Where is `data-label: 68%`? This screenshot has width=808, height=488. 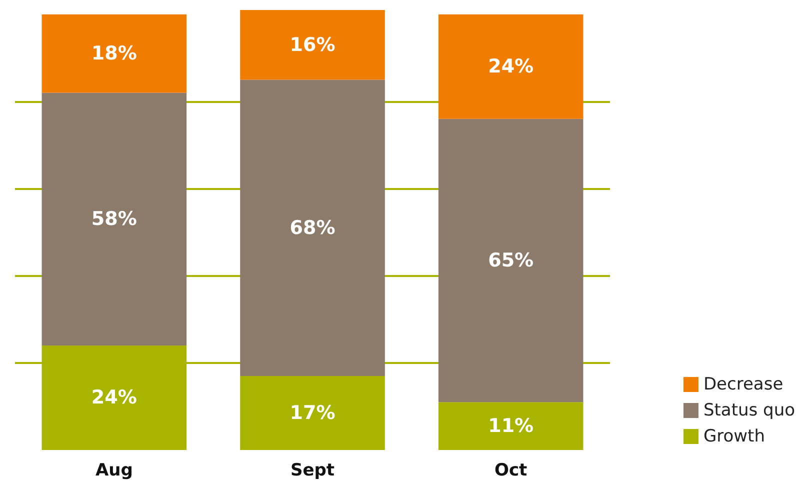
data-label: 68% is located at coordinates (313, 227).